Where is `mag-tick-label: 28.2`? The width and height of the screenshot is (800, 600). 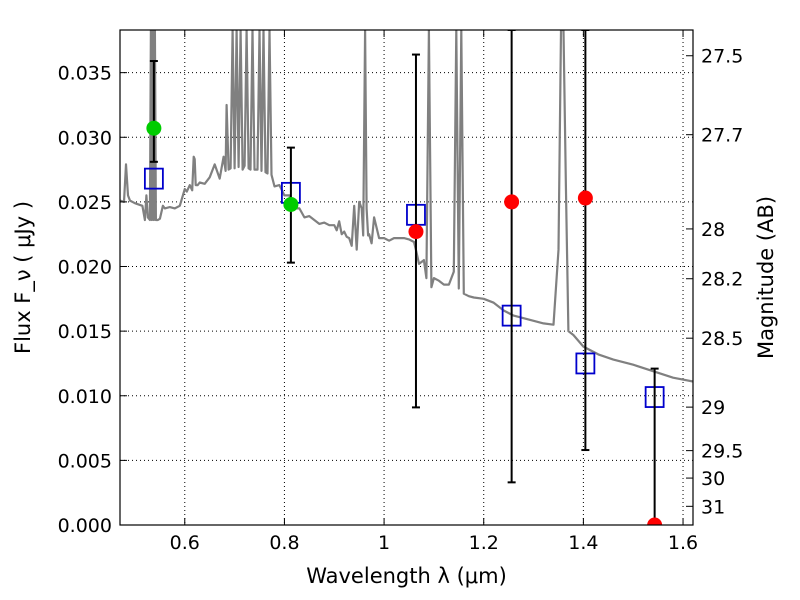 mag-tick-label: 28.2 is located at coordinates (722, 280).